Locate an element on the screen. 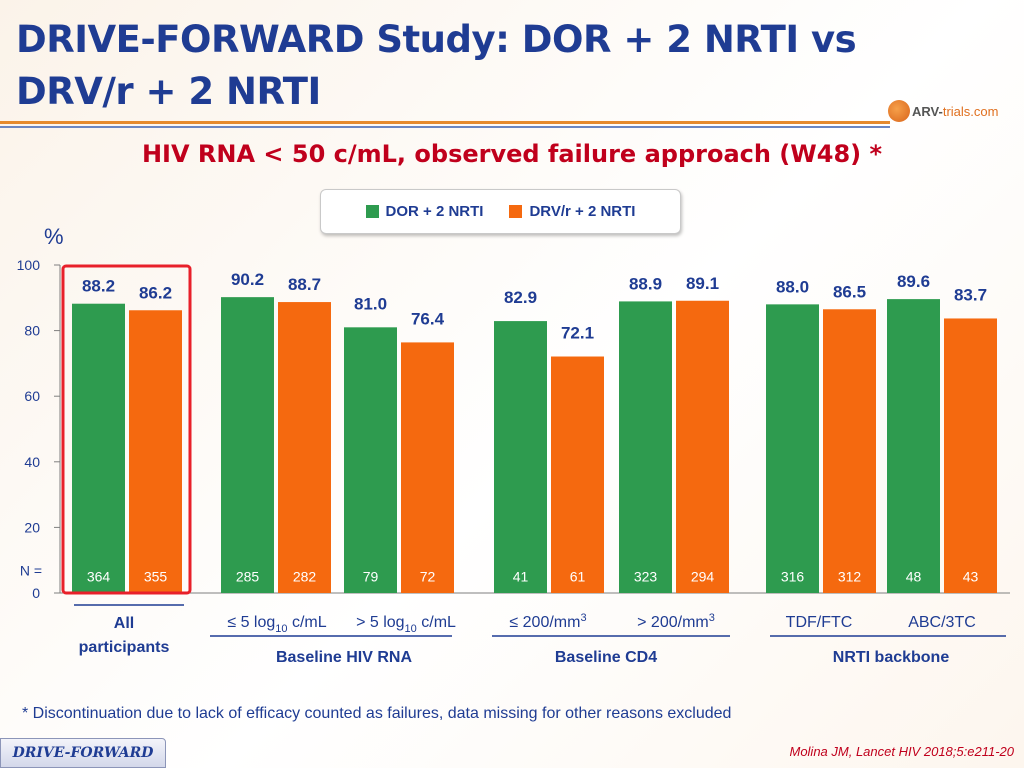  x-label-rna-high: > 5 log10 c/mL is located at coordinates (406, 624).